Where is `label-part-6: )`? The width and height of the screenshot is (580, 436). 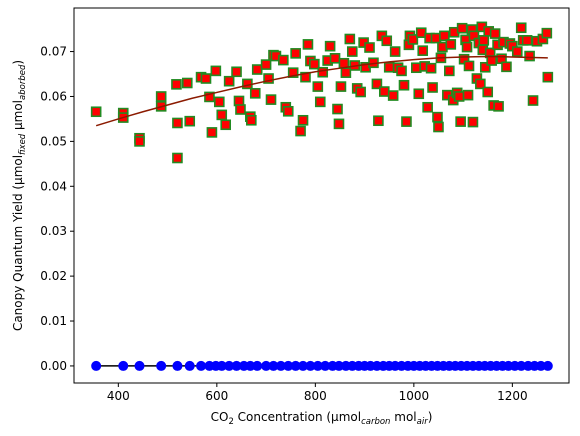
label-part-6: ) is located at coordinates (430, 417).